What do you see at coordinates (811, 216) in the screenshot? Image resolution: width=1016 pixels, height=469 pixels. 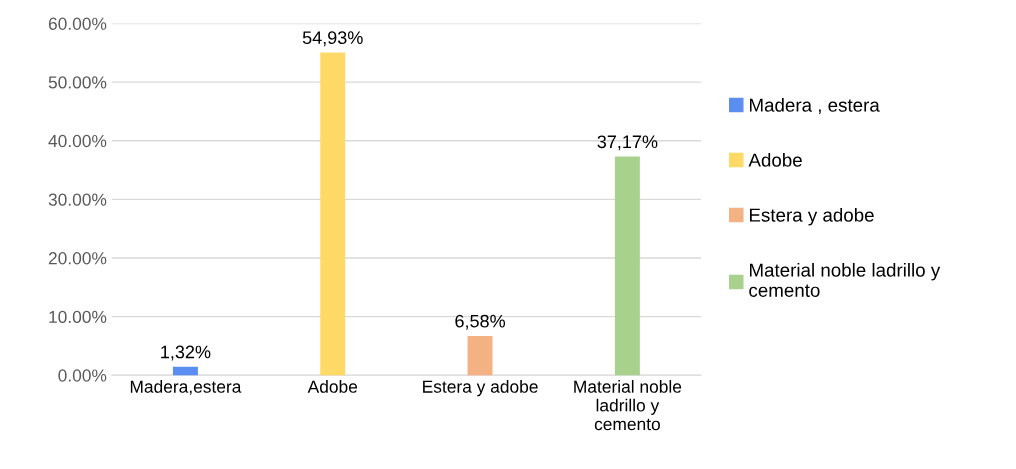 I see `legend-label: Estera y adobe` at bounding box center [811, 216].